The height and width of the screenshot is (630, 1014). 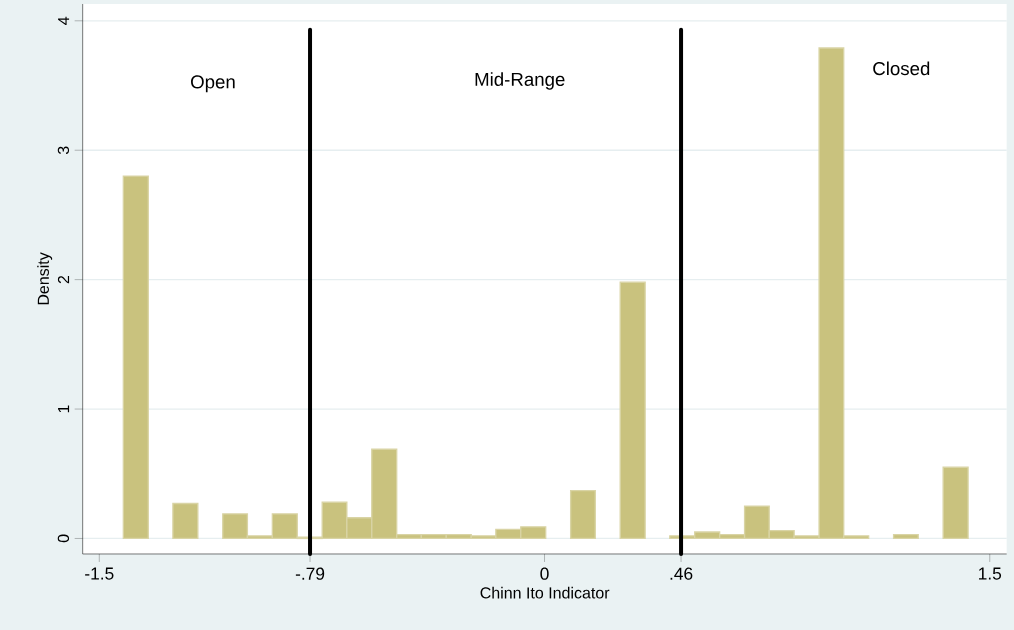 I want to click on y-tick-label: 2, so click(x=63, y=279).